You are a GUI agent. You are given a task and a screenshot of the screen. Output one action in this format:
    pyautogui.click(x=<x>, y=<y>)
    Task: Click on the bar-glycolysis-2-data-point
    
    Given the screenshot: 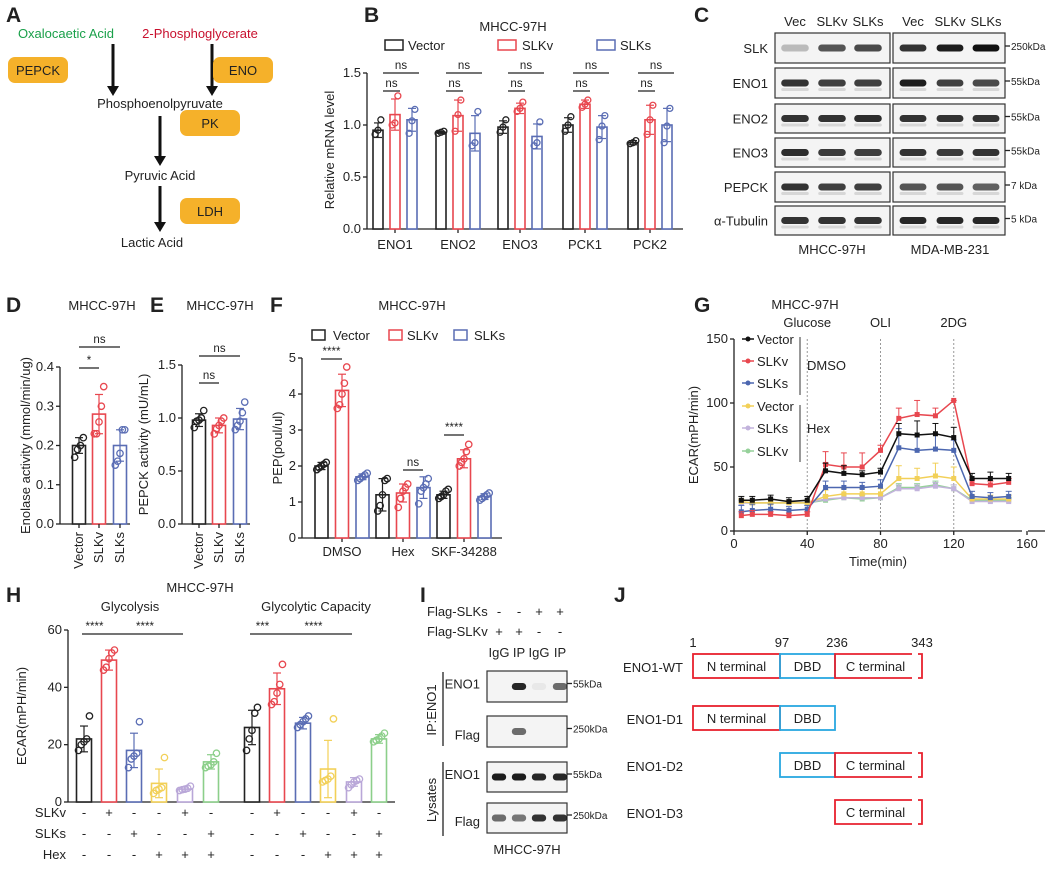 What is the action you would take?
    pyautogui.click(x=139, y=721)
    